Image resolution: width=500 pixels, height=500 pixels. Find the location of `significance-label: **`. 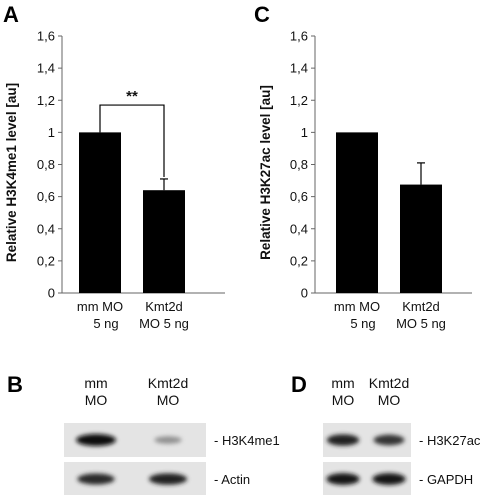

significance-label: ** is located at coordinates (132, 96).